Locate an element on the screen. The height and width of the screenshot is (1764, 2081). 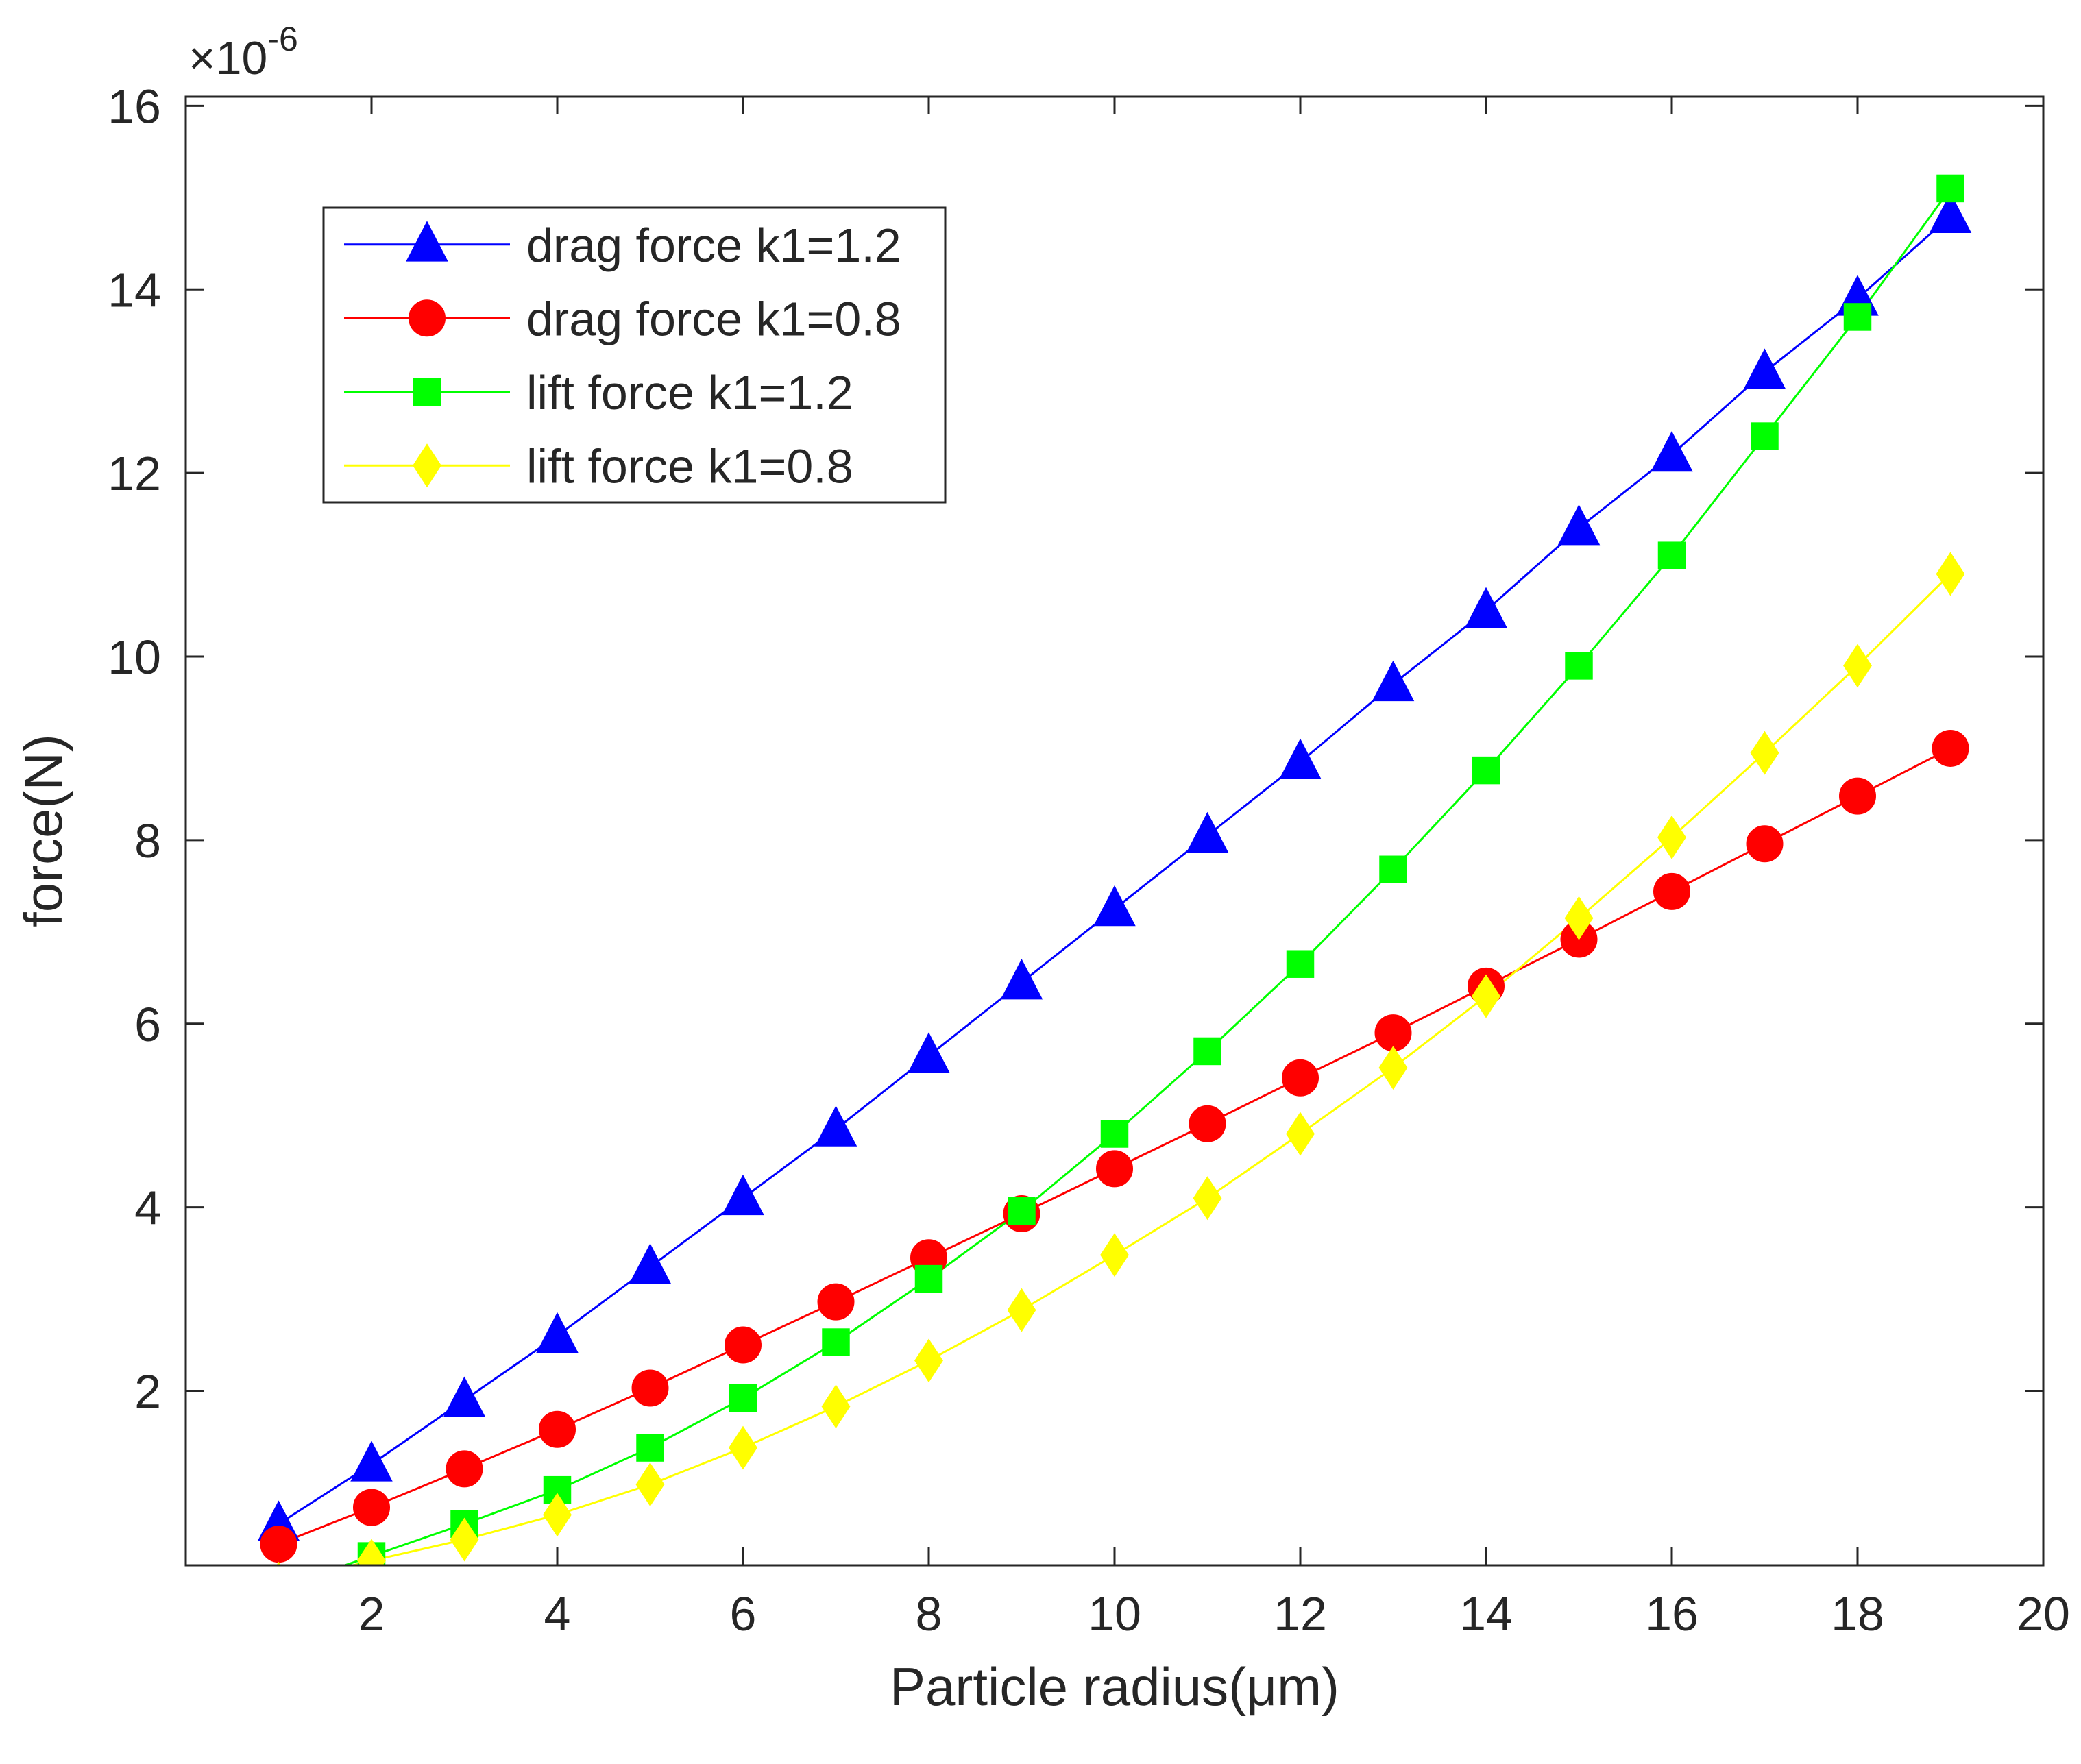
y-multiplier-base: ×10 is located at coordinates (227, 58).